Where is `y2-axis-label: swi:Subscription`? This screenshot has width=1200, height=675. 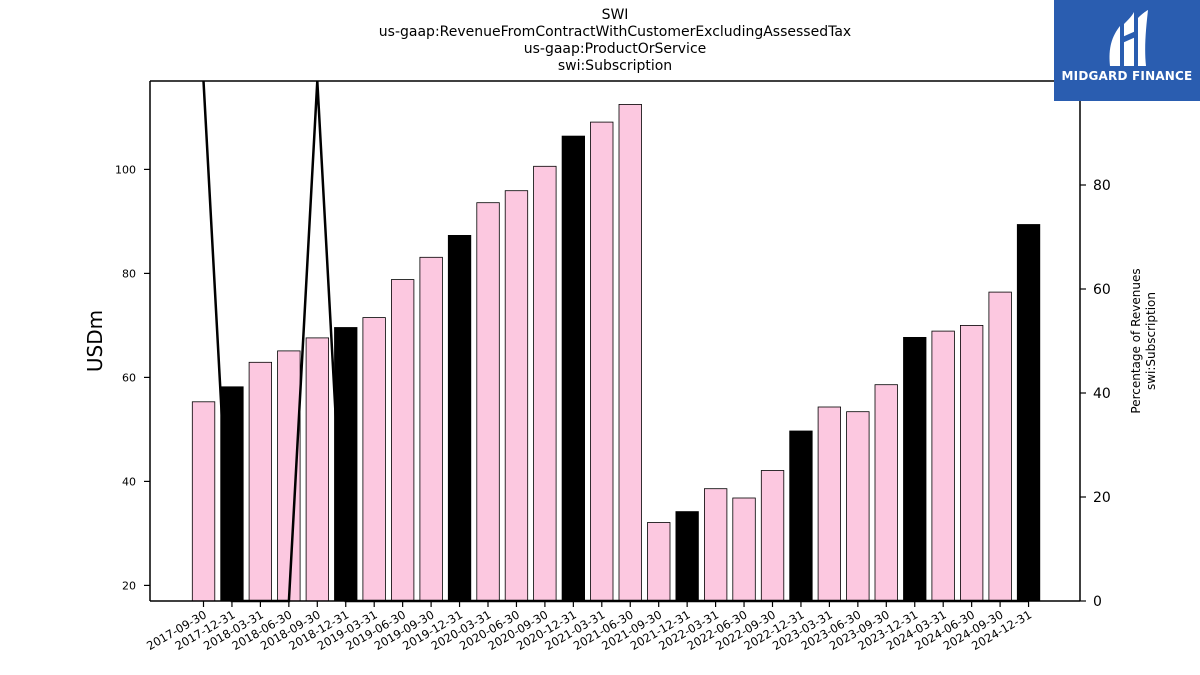 y2-axis-label: swi:Subscription is located at coordinates (1151, 341).